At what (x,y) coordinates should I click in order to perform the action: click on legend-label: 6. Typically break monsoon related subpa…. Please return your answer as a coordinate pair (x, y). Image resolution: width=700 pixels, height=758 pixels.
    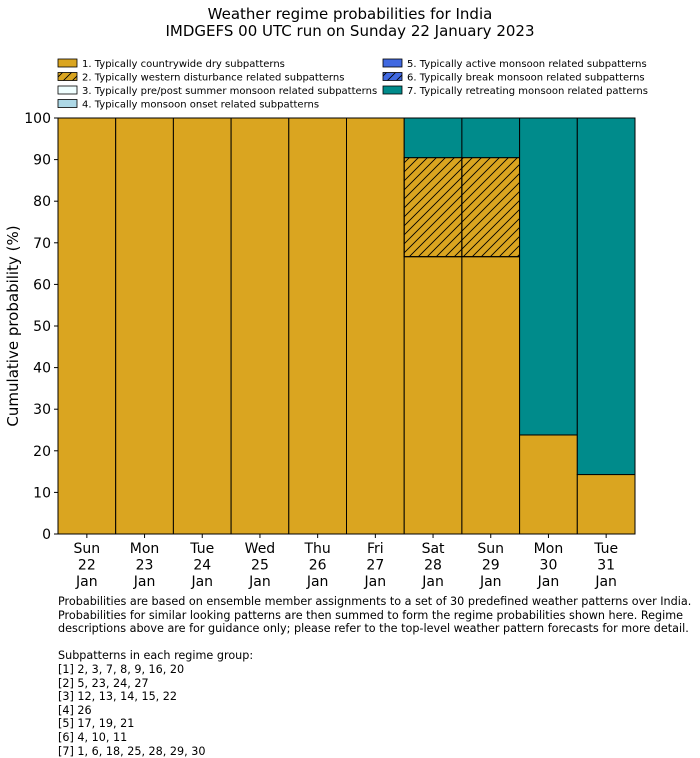
    Looking at the image, I should click on (526, 78).